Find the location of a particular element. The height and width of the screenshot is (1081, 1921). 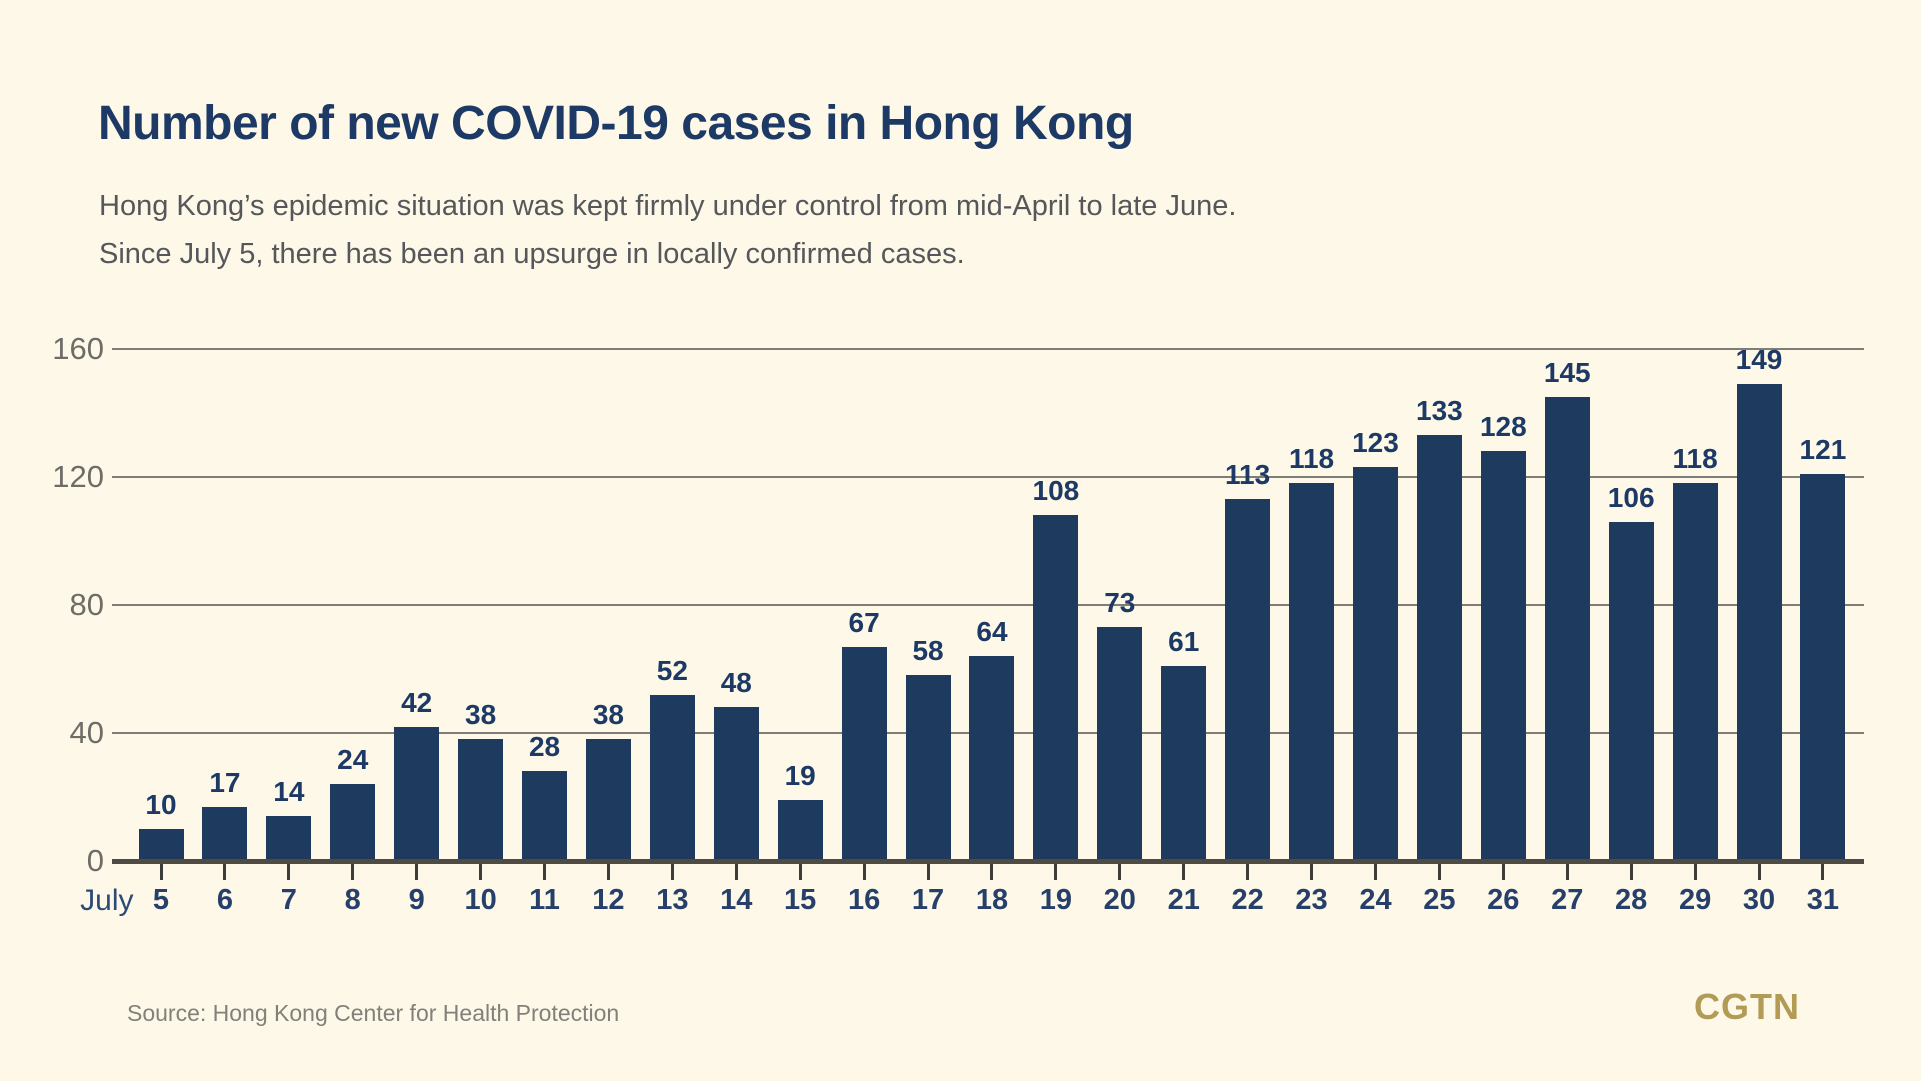

bar-value-label: 133 is located at coordinates (1439, 411).